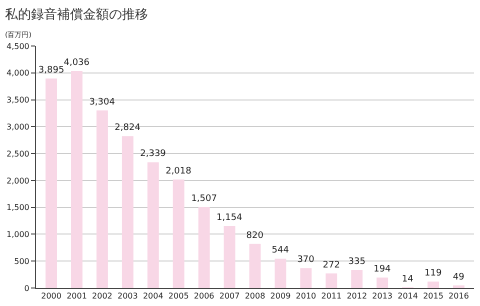 This screenshot has height=306, width=480. Describe the element at coordinates (281, 251) in the screenshot. I see `data-label: 544` at that location.